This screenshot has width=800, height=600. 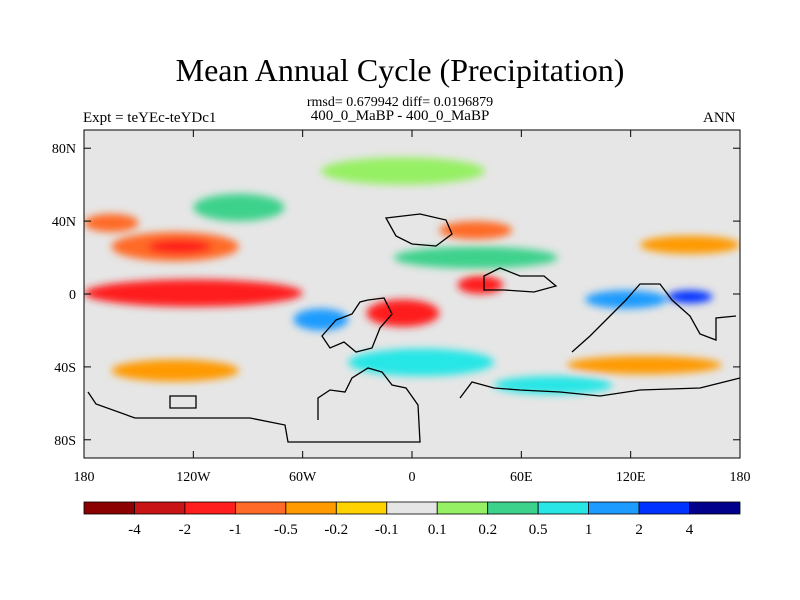 What do you see at coordinates (321, 319) in the screenshot?
I see `field-region-east-pacific-wet` at bounding box center [321, 319].